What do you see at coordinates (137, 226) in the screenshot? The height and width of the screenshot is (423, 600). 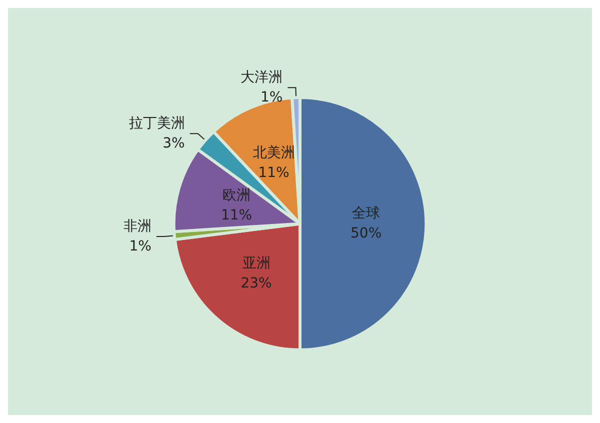 I see `slice-label: 非洲` at bounding box center [137, 226].